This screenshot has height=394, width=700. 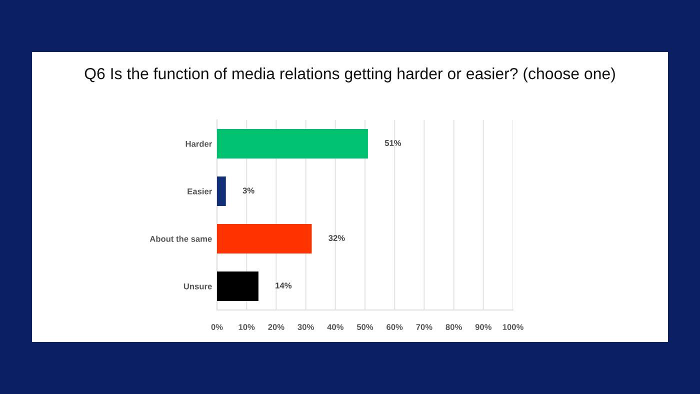 What do you see at coordinates (336, 238) in the screenshot?
I see `data-label: 32%` at bounding box center [336, 238].